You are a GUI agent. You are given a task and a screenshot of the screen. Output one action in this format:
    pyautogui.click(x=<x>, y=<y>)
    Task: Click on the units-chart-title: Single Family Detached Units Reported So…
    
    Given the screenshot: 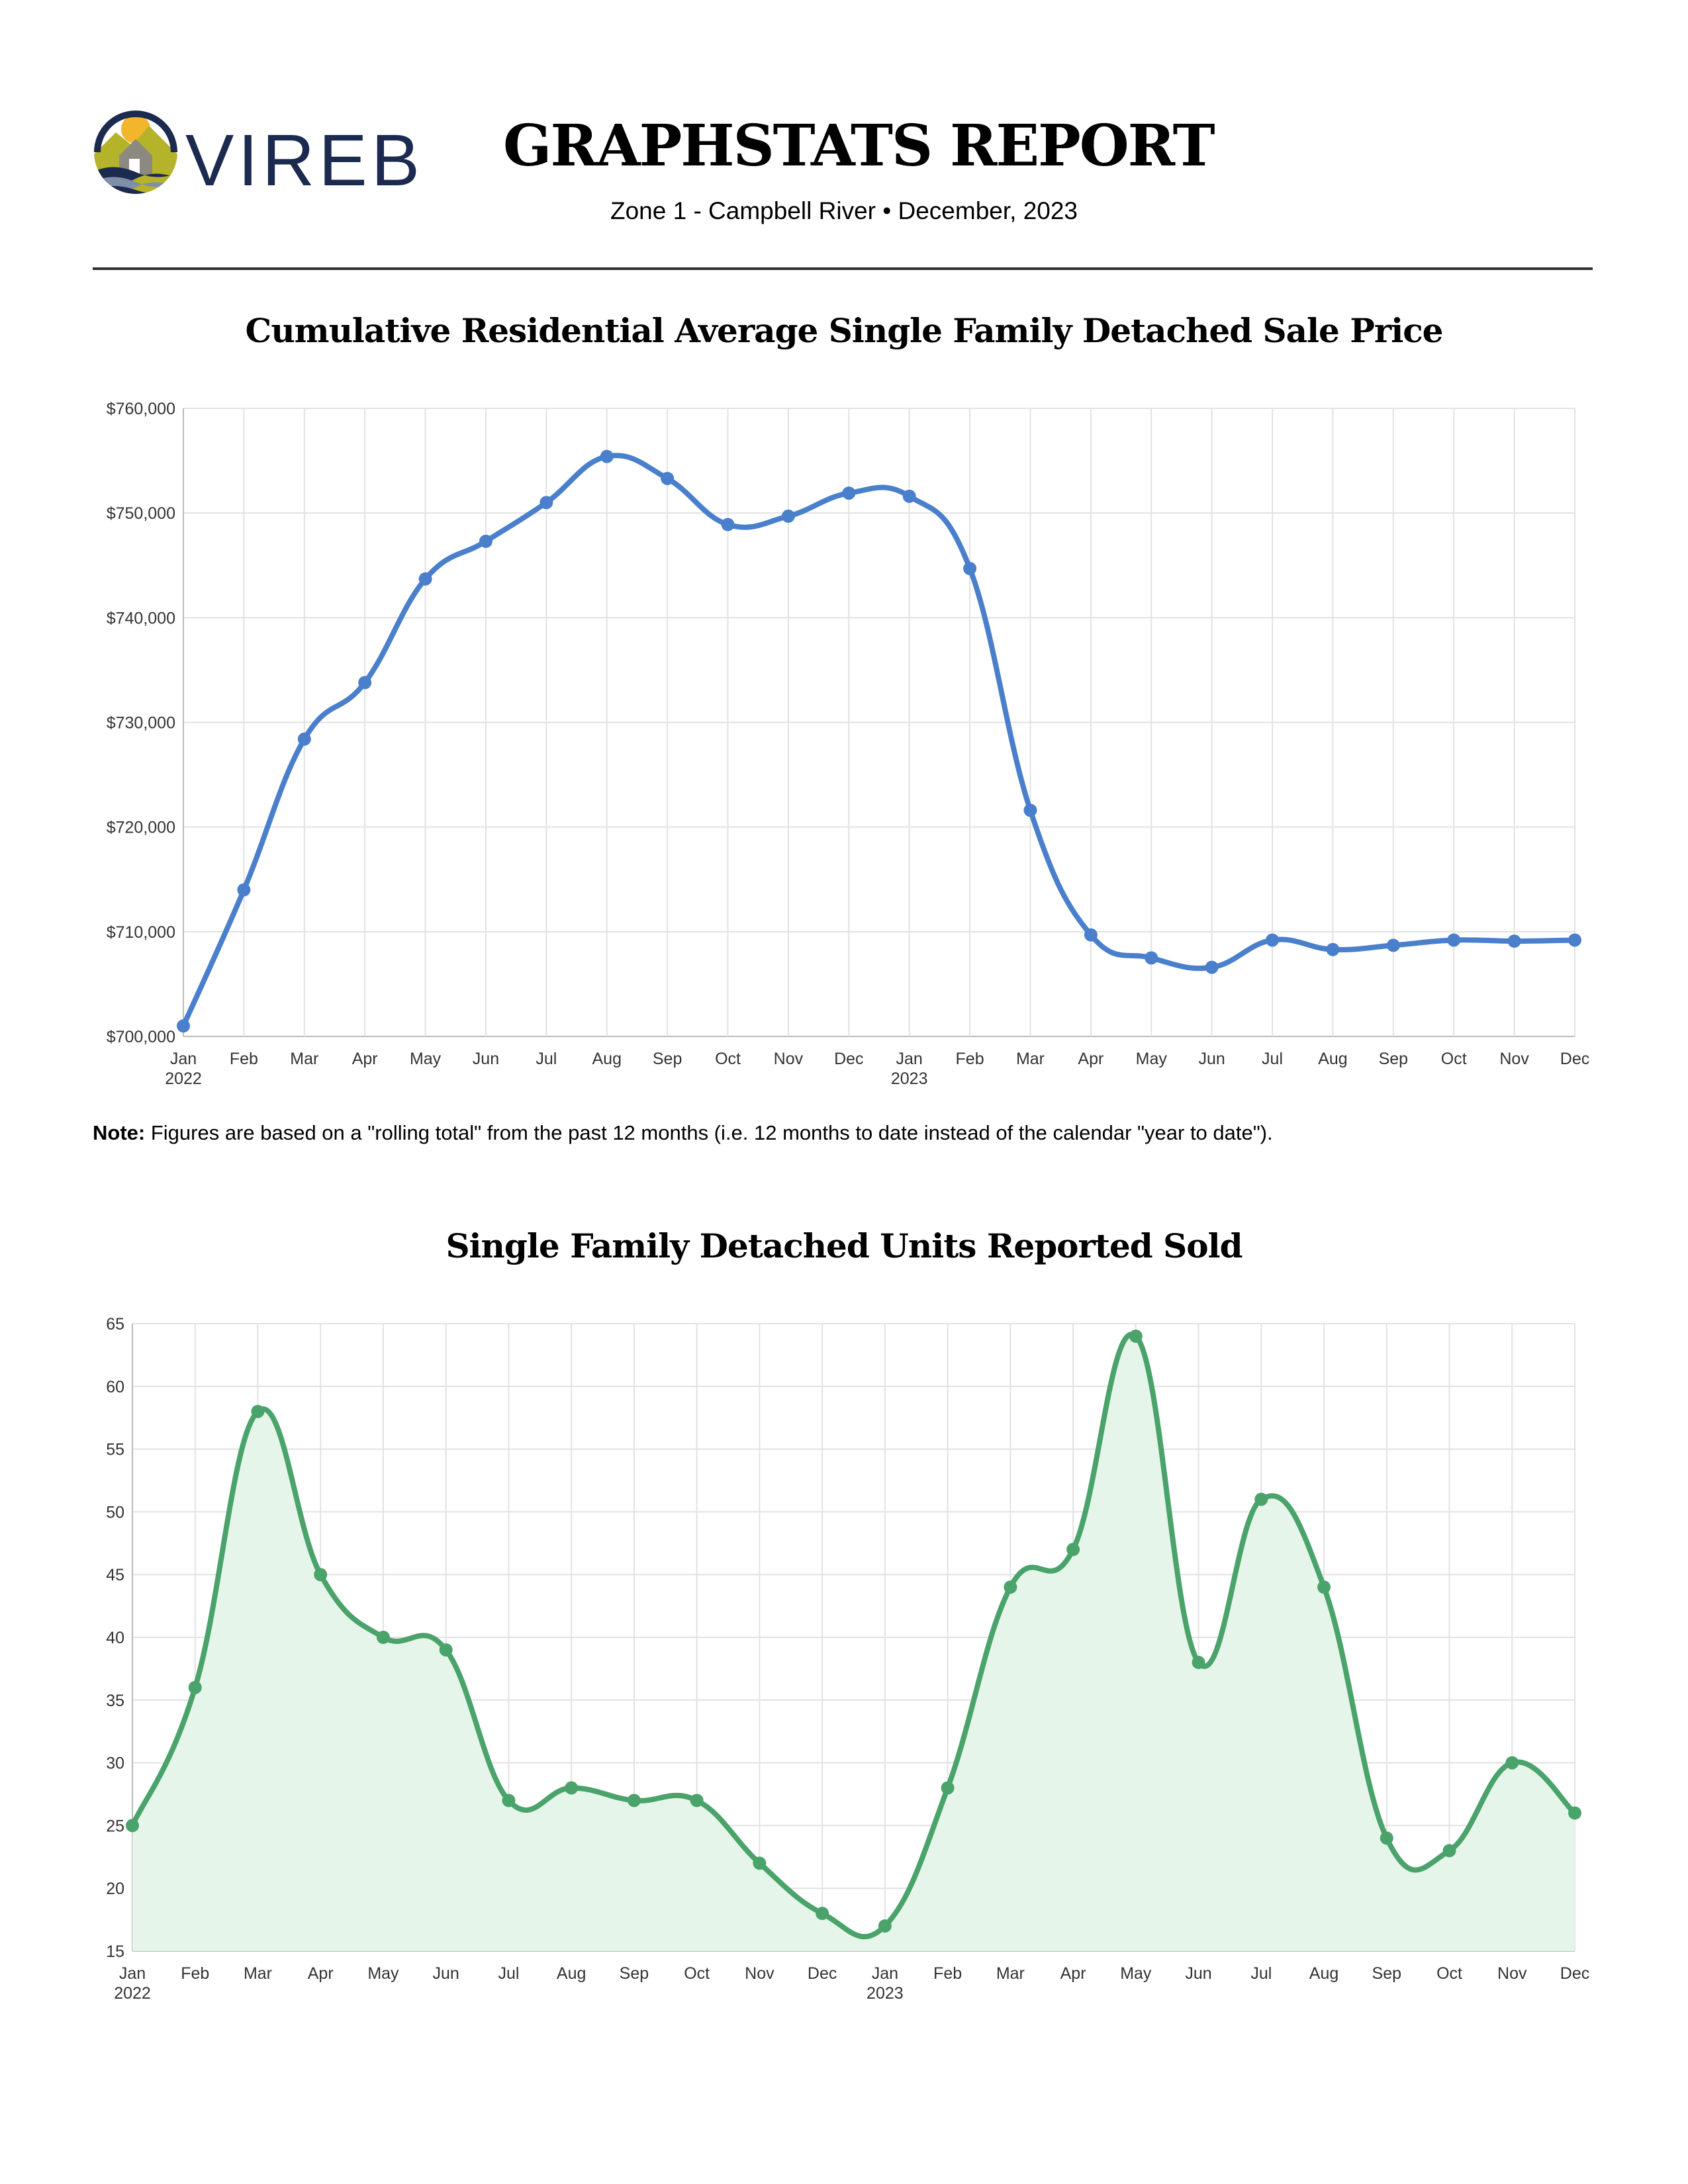 What is the action you would take?
    pyautogui.click(x=844, y=1245)
    